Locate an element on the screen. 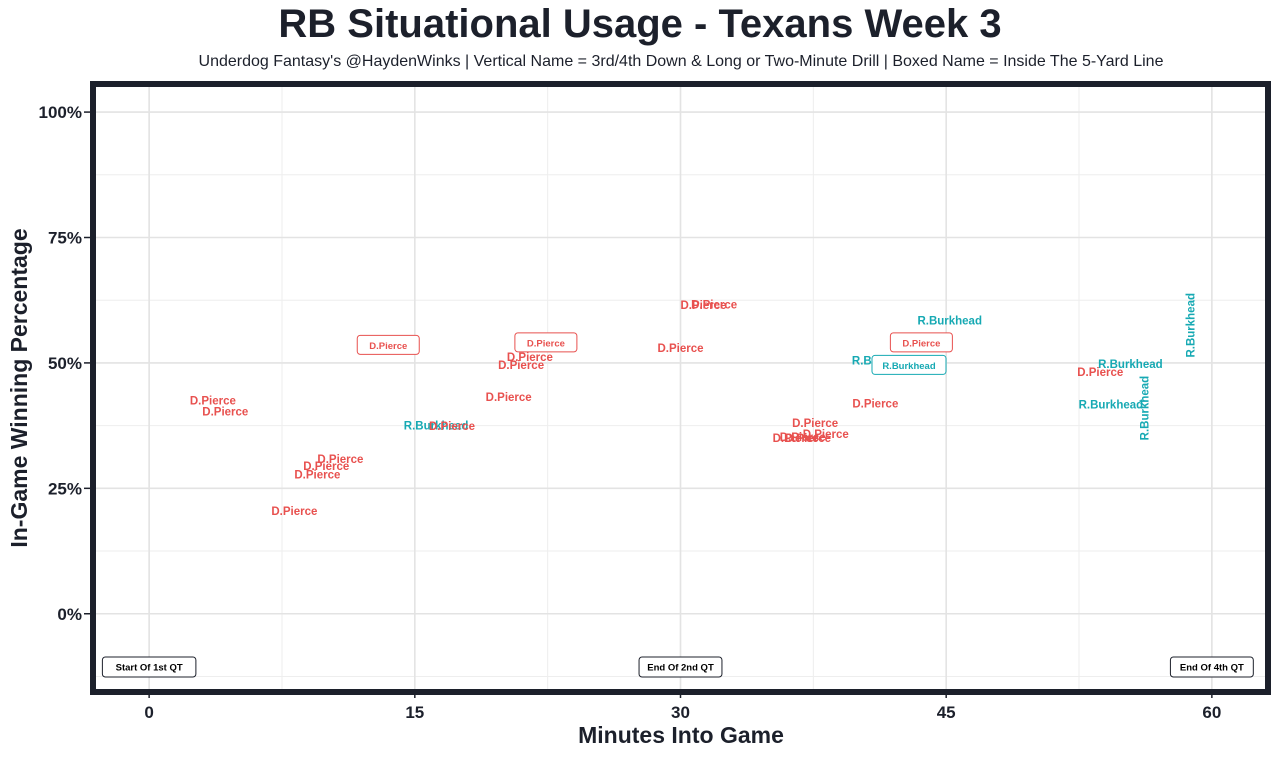 The image size is (1280, 757). x-tick-label: 0 is located at coordinates (148, 712).